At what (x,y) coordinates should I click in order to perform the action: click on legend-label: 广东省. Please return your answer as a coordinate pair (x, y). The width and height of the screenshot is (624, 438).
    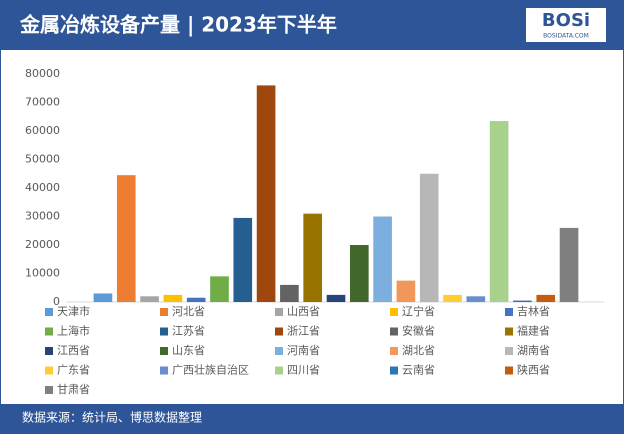
    Looking at the image, I should click on (73, 370).